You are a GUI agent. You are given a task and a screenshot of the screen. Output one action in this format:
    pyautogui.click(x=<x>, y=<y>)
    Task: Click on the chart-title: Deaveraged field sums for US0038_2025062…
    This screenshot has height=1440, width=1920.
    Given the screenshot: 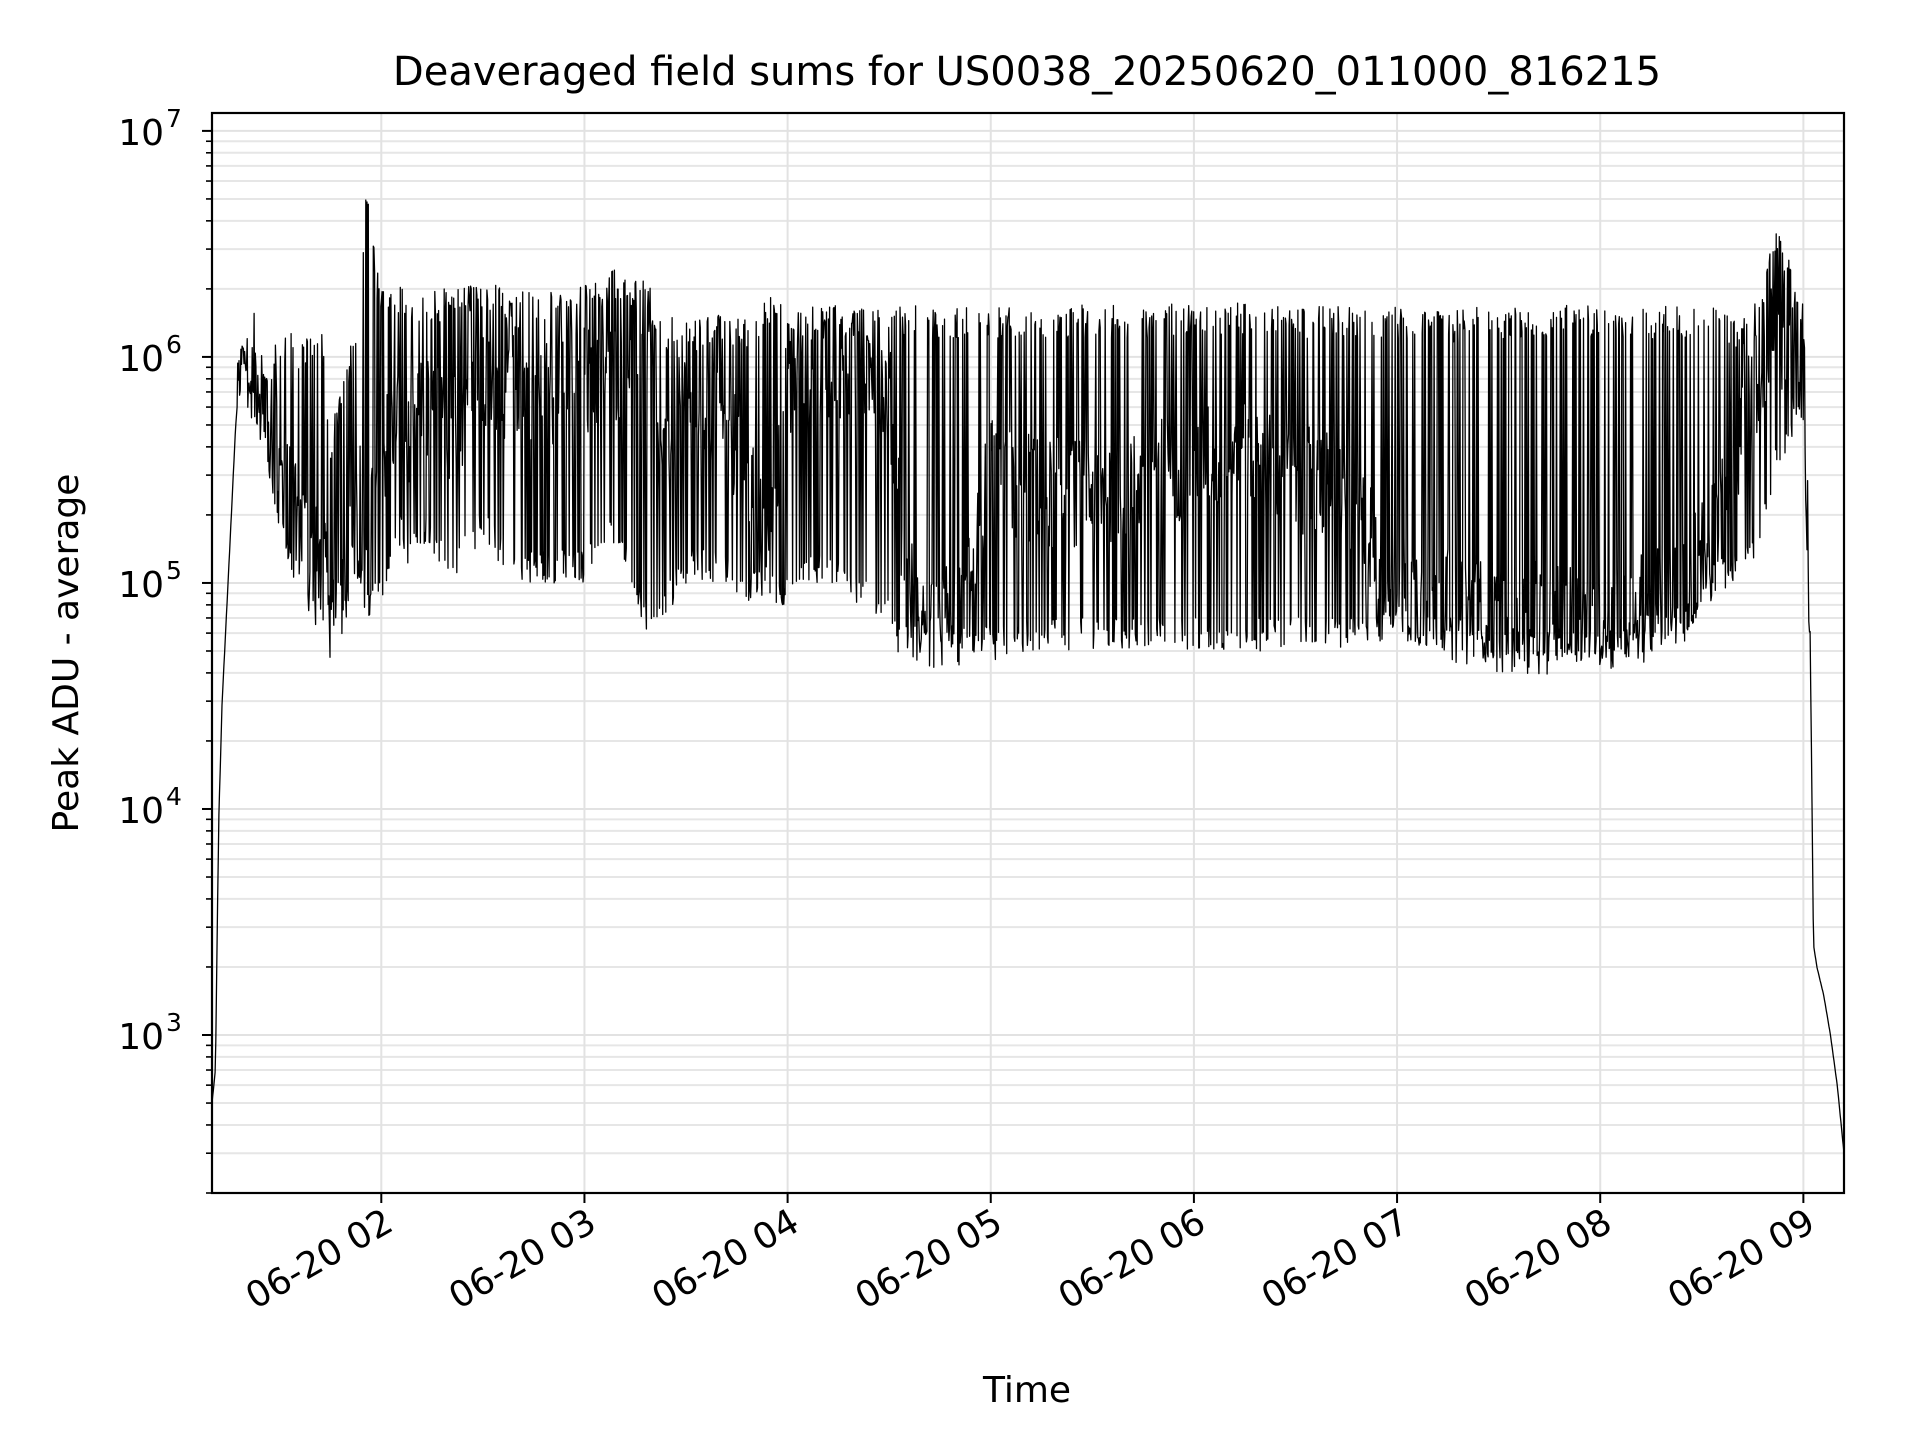 What is the action you would take?
    pyautogui.click(x=1027, y=72)
    